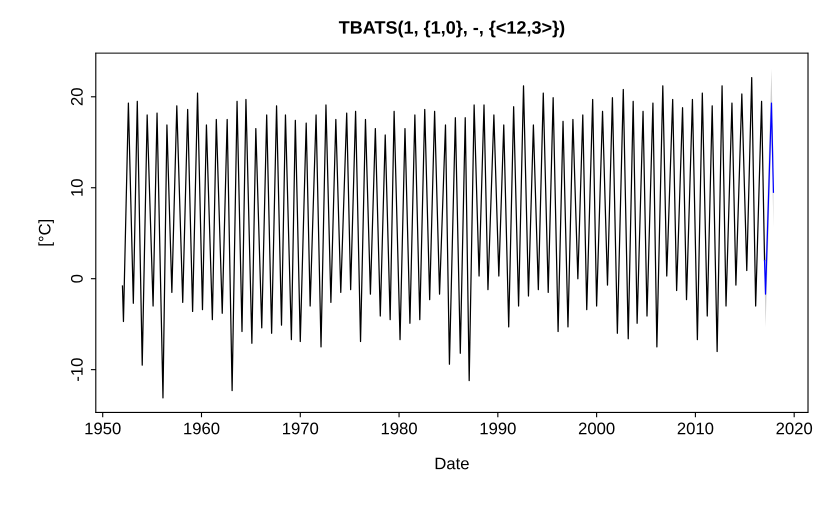 This screenshot has width=833, height=506. Describe the element at coordinates (696, 428) in the screenshot. I see `x-tick-label: 2010` at that location.